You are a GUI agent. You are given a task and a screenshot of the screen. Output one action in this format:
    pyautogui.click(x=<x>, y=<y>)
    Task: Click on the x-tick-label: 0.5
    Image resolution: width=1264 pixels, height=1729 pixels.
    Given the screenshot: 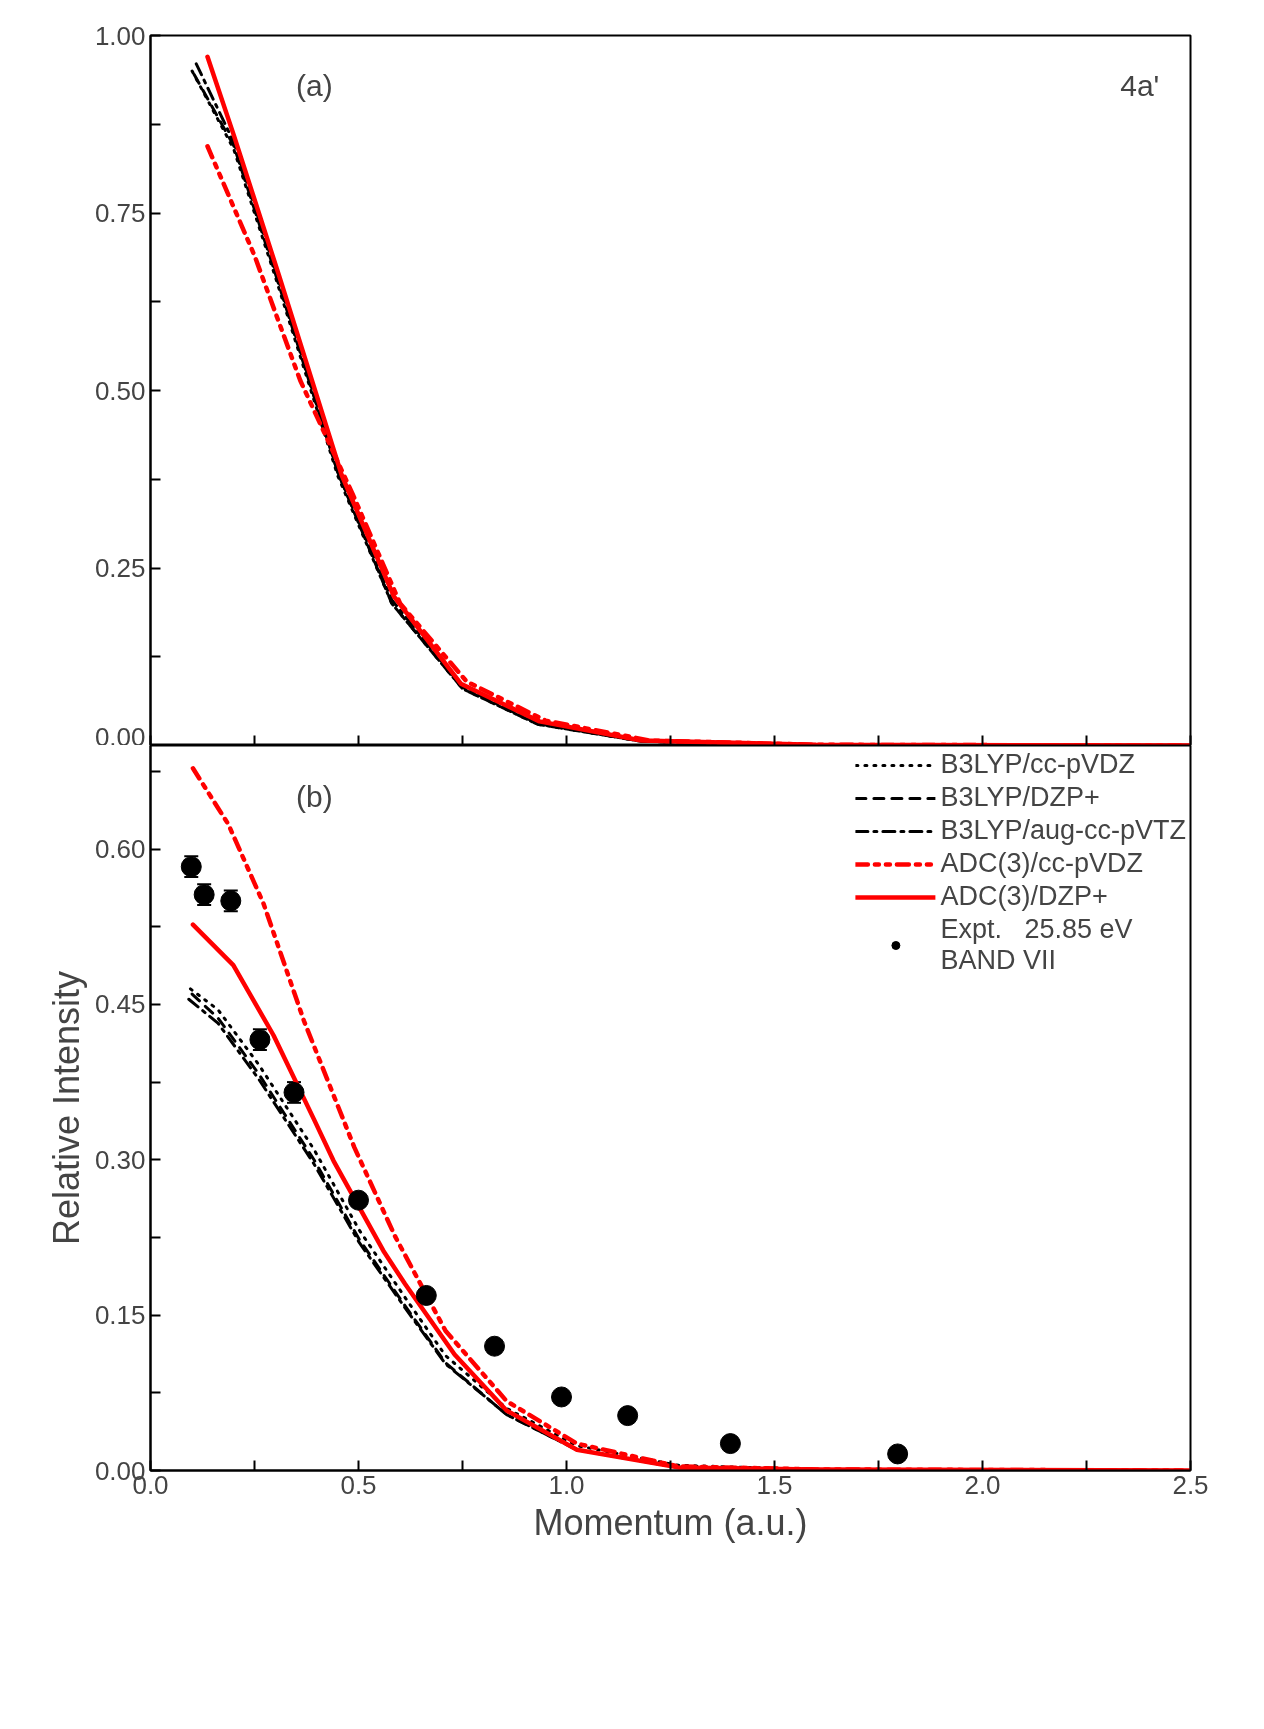 What is the action you would take?
    pyautogui.click(x=358, y=1484)
    